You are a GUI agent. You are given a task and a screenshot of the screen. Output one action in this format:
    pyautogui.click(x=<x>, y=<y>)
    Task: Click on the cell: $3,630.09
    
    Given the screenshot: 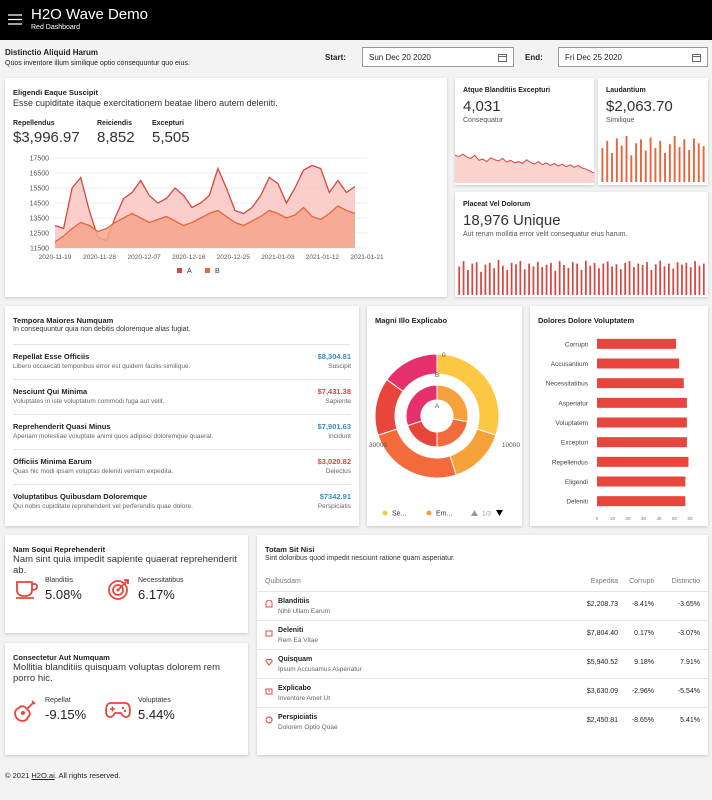 What is the action you would take?
    pyautogui.click(x=602, y=691)
    